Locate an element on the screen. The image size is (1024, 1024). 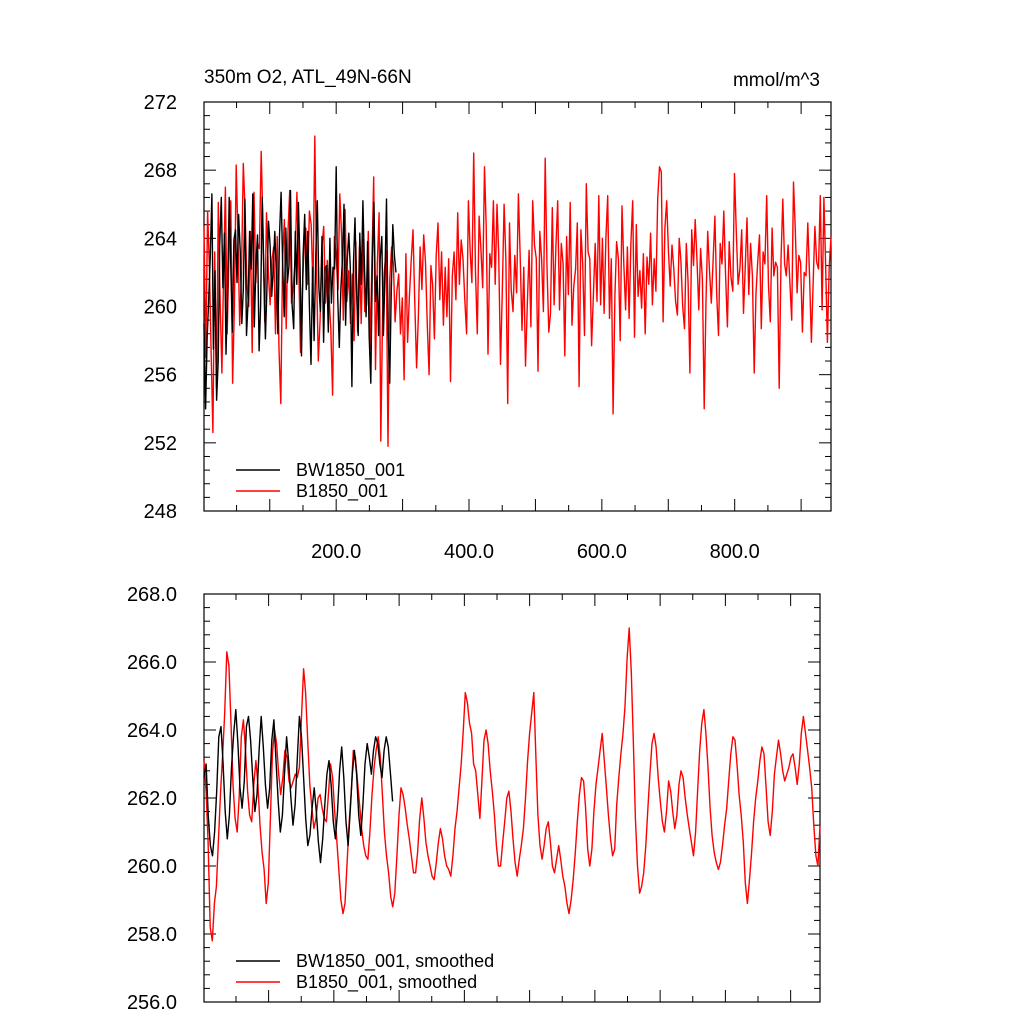
bottom-legend-label: B1850_001, smoothed is located at coordinates (386, 982).